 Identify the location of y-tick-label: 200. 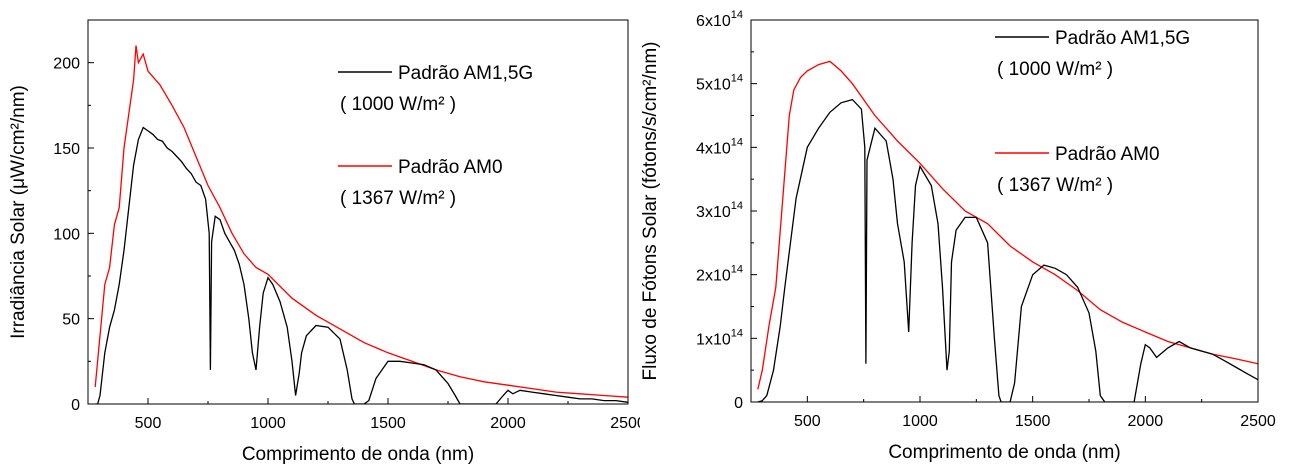
(66, 64).